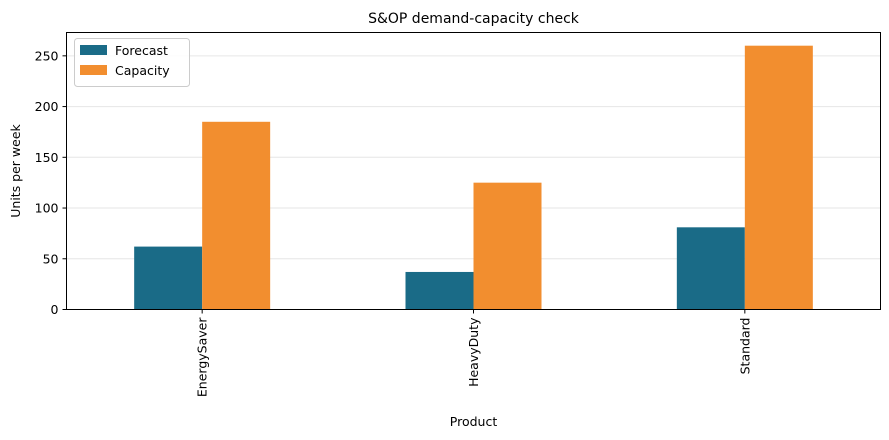 This screenshot has width=889, height=440. I want to click on y-tick-label: 250, so click(47, 55).